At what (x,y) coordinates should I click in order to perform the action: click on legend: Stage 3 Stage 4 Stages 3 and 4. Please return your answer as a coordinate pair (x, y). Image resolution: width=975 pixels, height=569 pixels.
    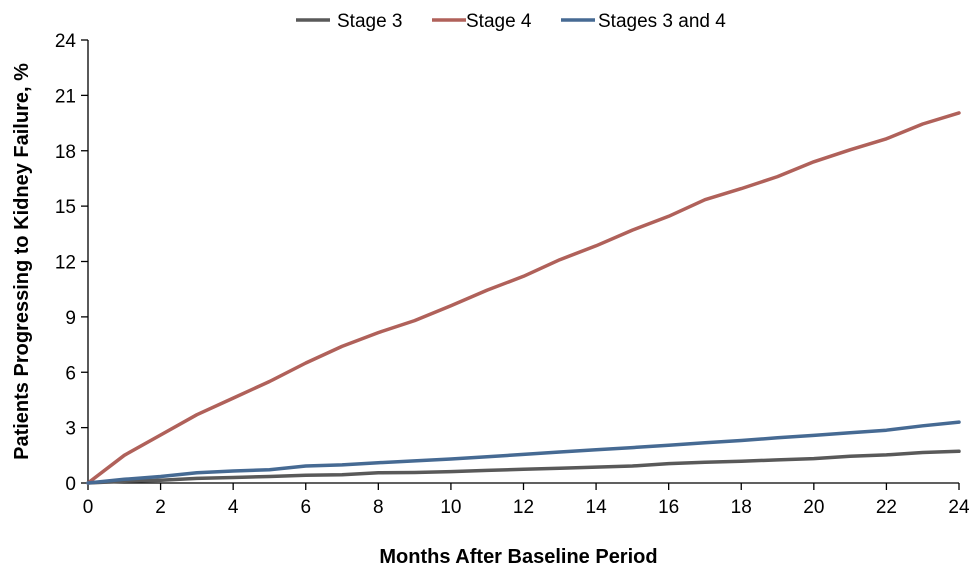
    Looking at the image, I should click on (511, 21).